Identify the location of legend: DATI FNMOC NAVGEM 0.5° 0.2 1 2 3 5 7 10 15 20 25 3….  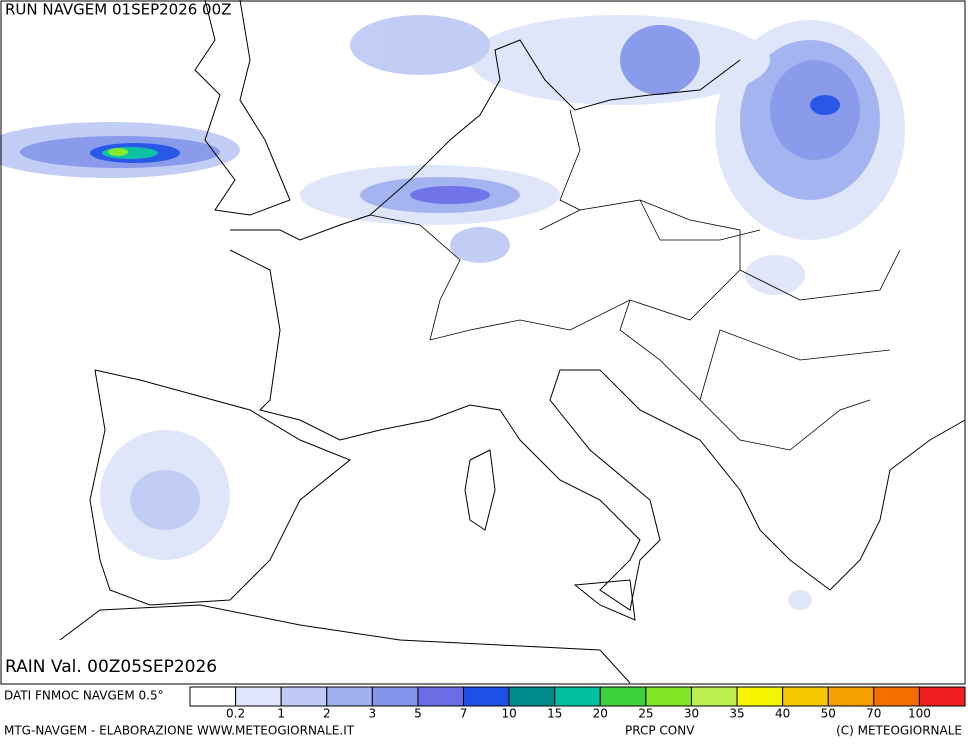
(485, 703).